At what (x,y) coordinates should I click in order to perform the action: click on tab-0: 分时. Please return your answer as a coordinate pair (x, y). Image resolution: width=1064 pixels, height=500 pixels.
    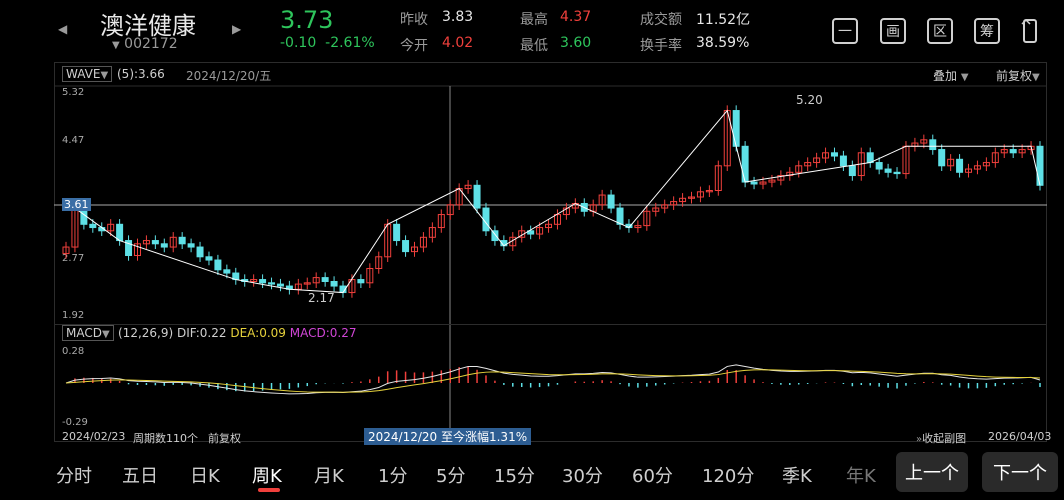
    Looking at the image, I should click on (74, 476).